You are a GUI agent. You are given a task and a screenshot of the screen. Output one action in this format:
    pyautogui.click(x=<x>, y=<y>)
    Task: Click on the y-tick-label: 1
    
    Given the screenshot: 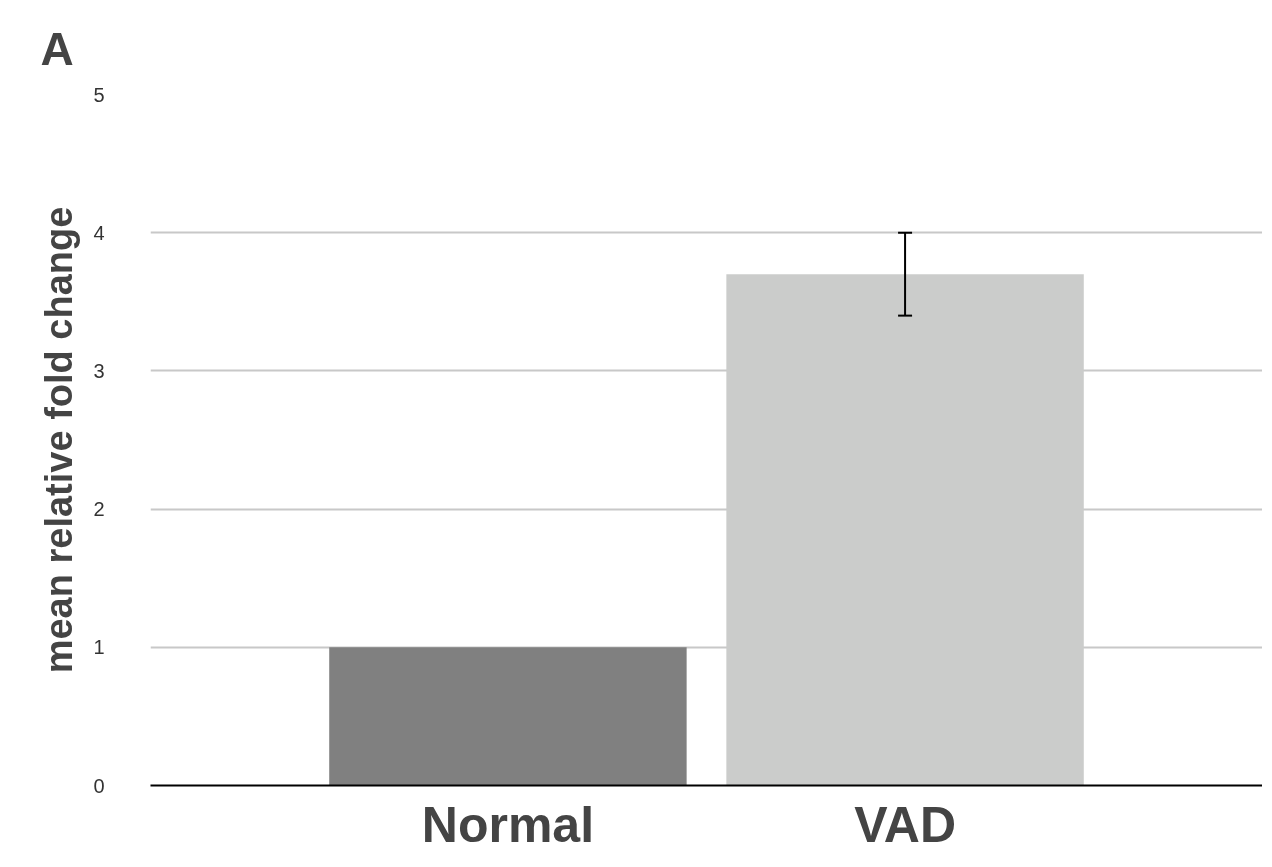 What is the action you would take?
    pyautogui.click(x=99, y=647)
    